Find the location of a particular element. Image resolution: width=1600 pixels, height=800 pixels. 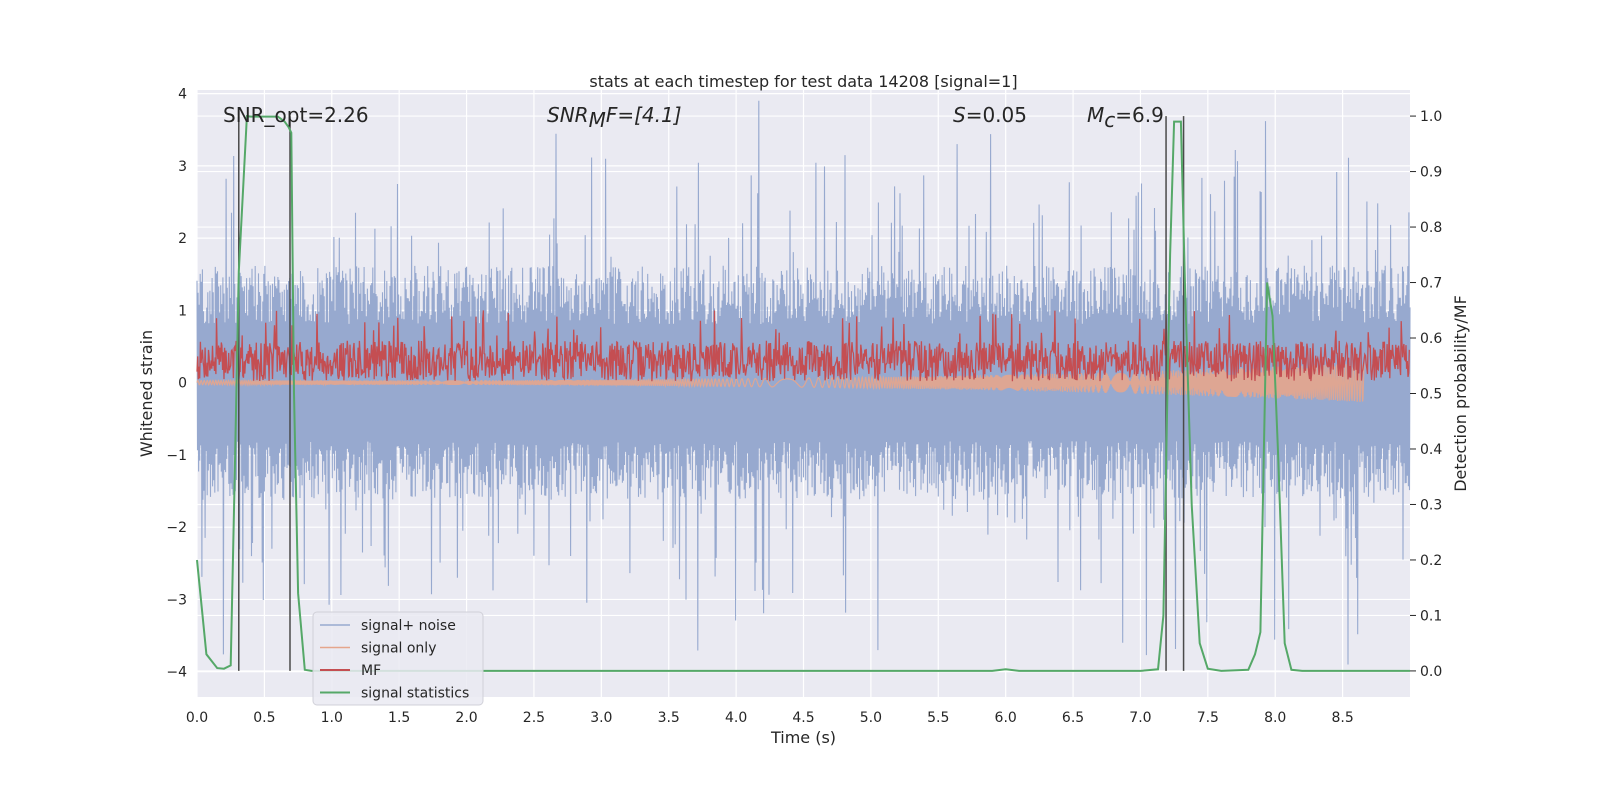

x-tick-label: 3.5 is located at coordinates (669, 718).